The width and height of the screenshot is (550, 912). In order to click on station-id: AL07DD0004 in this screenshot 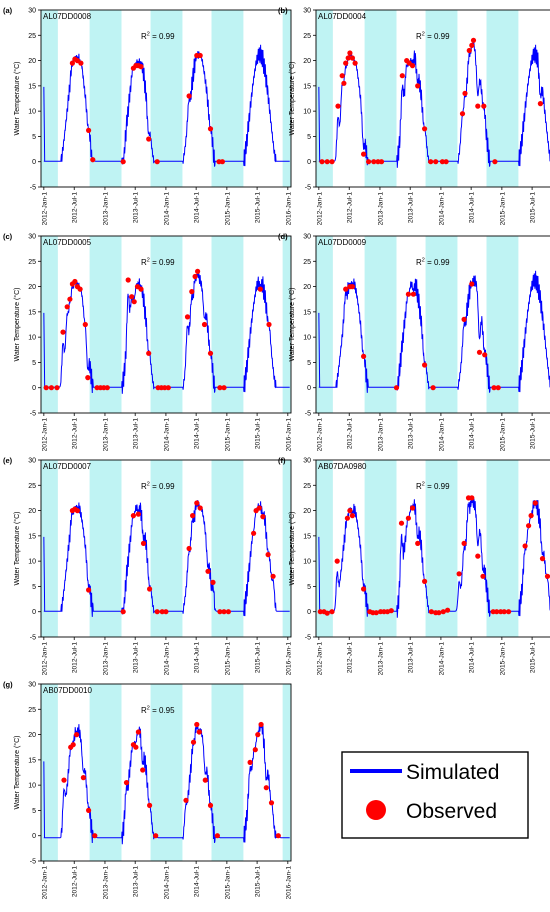, I will do `click(342, 16)`.